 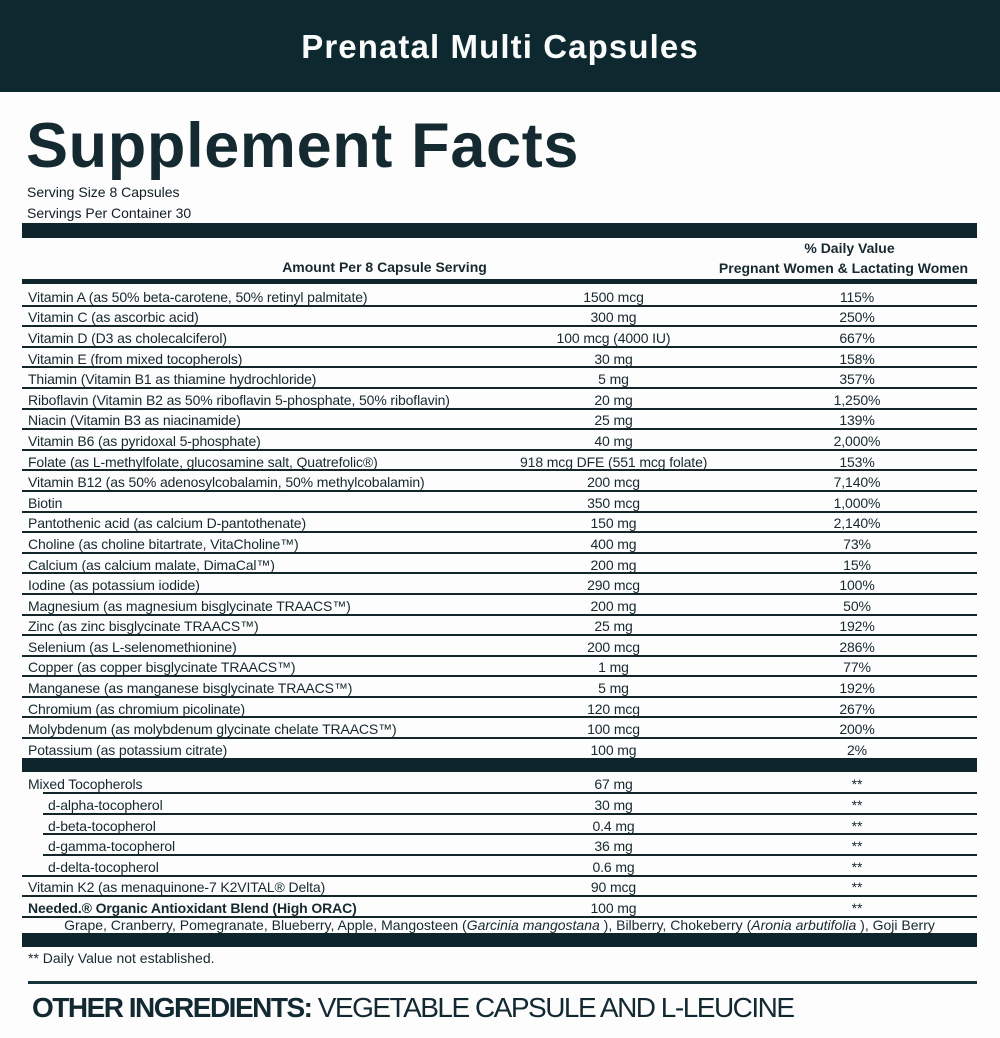 What do you see at coordinates (857, 337) in the screenshot?
I see `nutrient-daily-value: 667%` at bounding box center [857, 337].